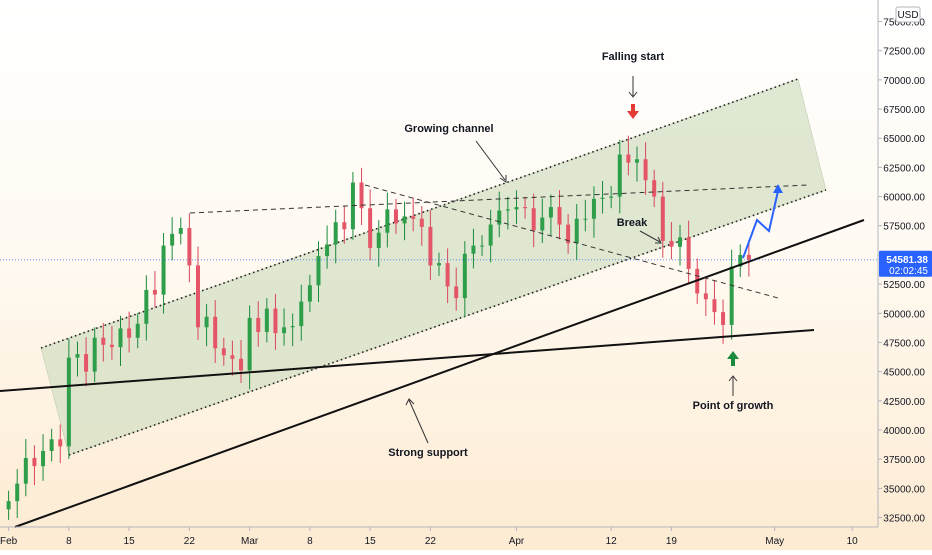  What do you see at coordinates (431, 541) in the screenshot?
I see `x-tick-label: 22` at bounding box center [431, 541].